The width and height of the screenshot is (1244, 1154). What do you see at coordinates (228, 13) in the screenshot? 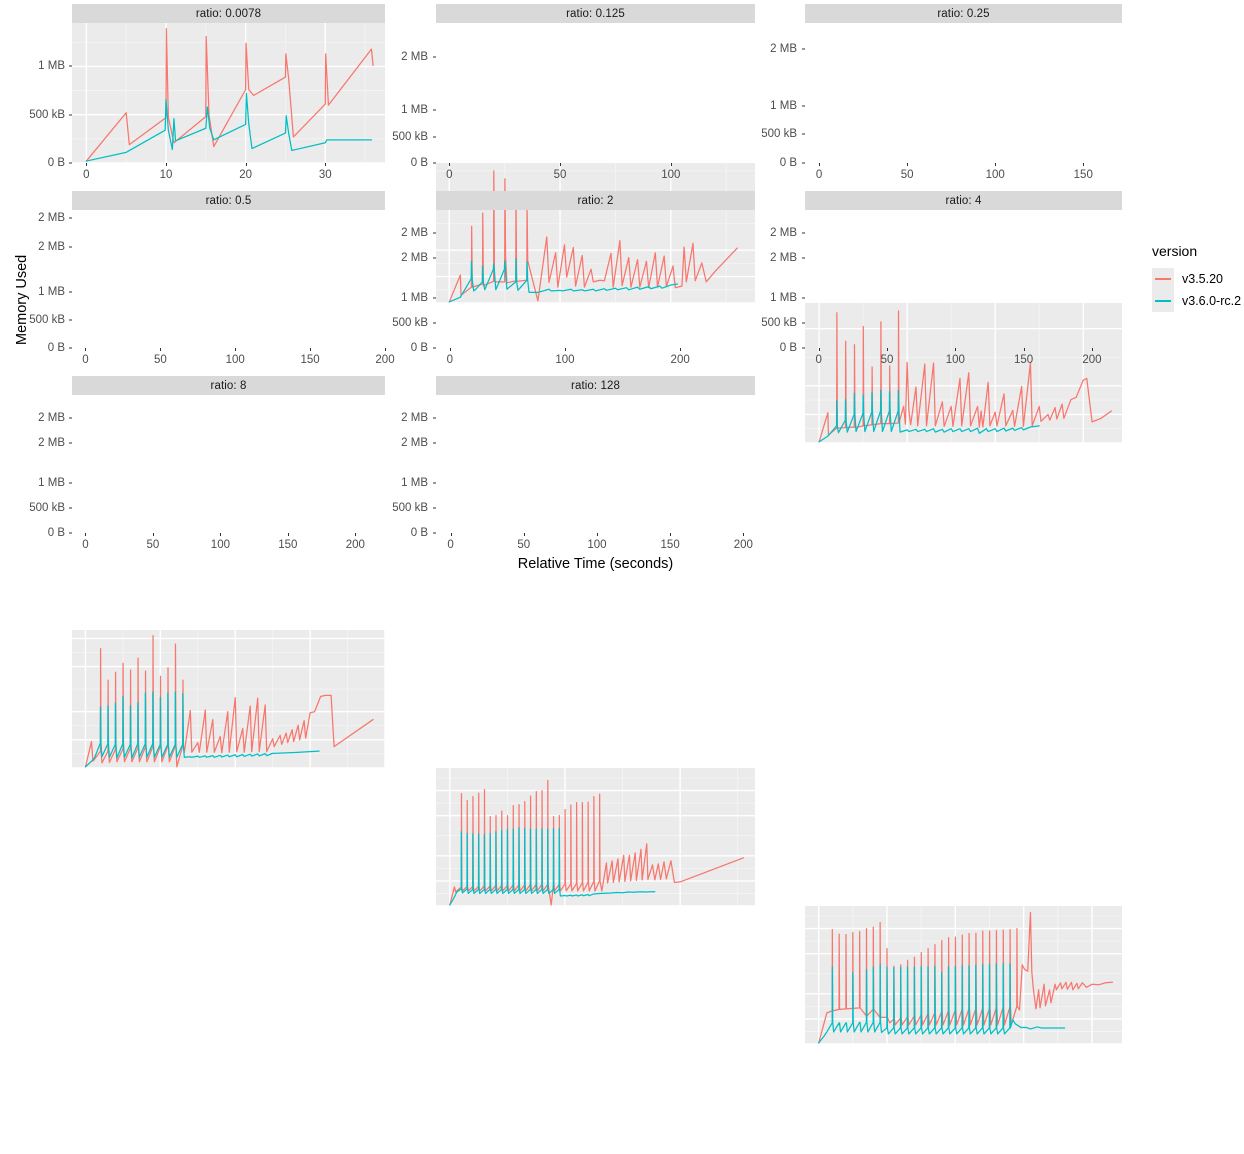
I see `facet-strip-label: ratio: 0.0078` at bounding box center [228, 13].